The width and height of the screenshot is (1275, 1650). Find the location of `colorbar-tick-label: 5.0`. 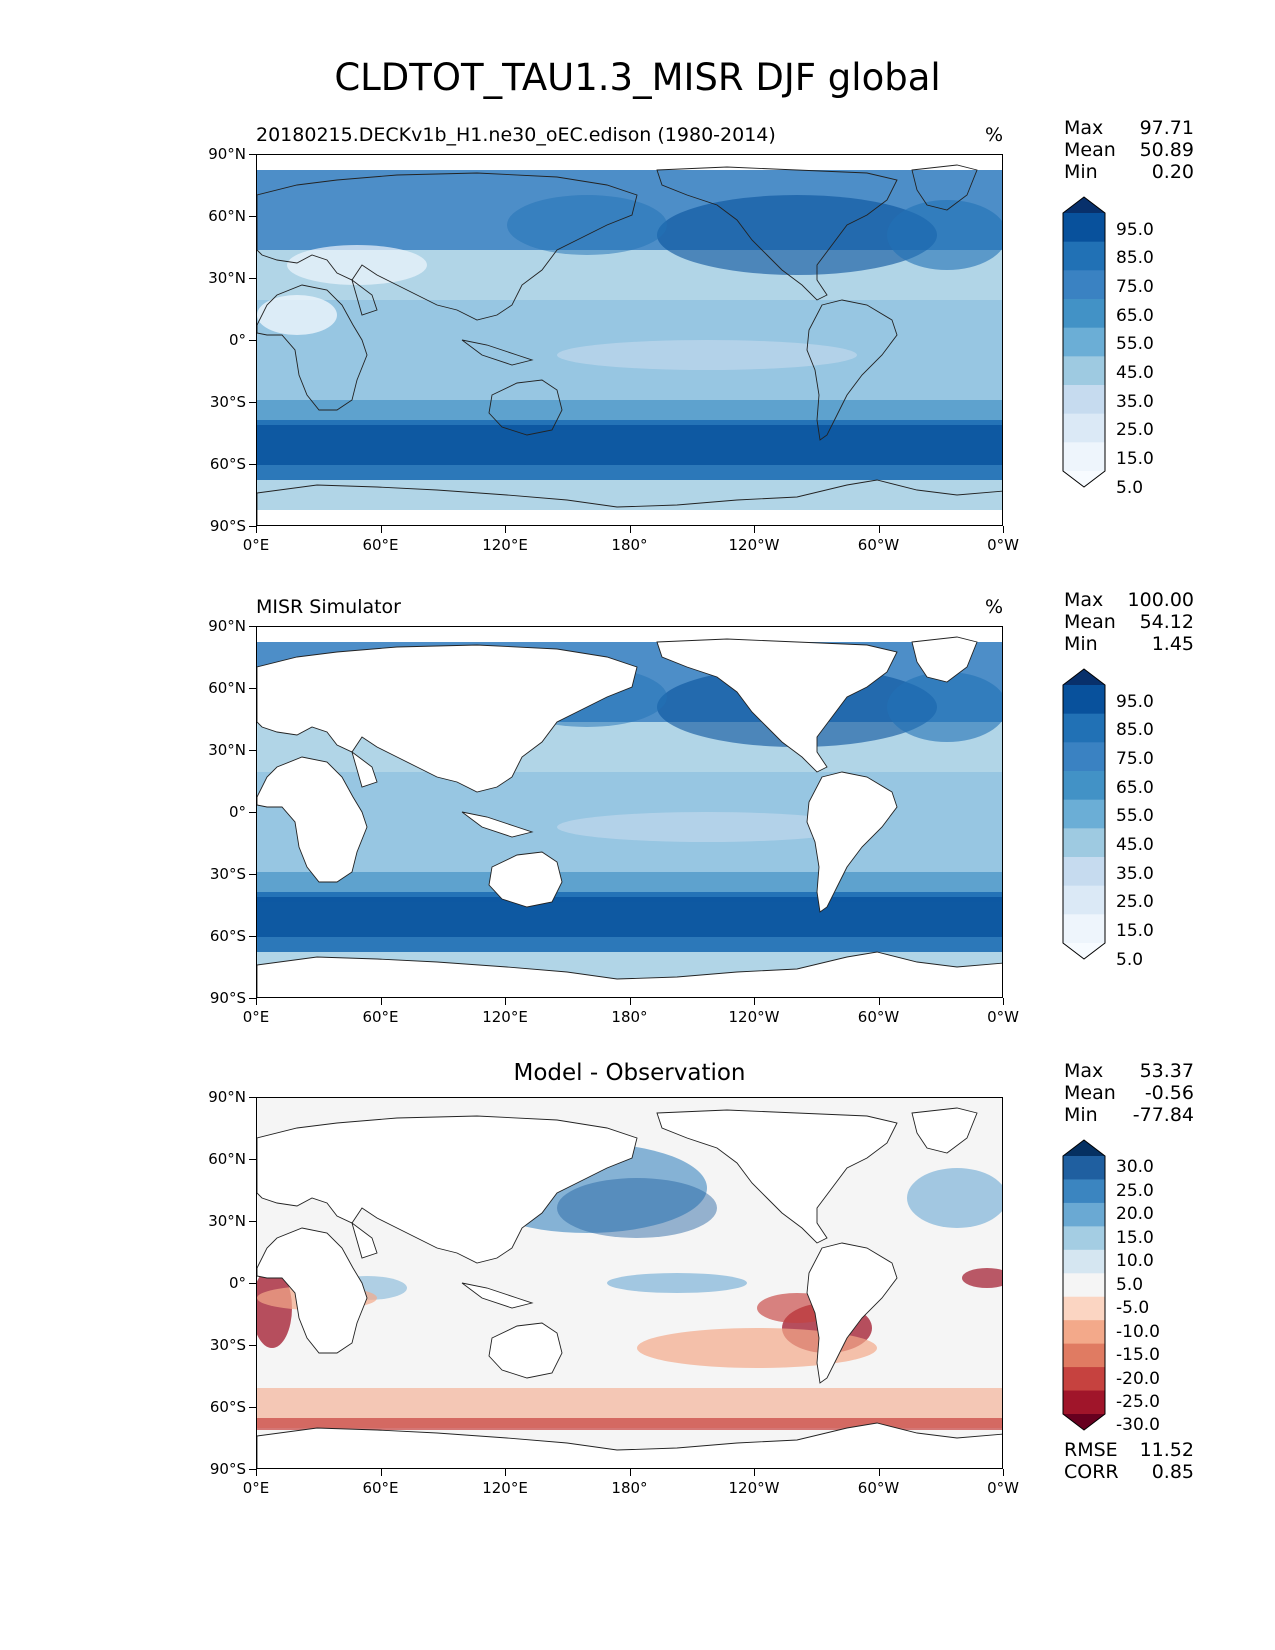

colorbar-tick-label: 5.0 is located at coordinates (1130, 487).